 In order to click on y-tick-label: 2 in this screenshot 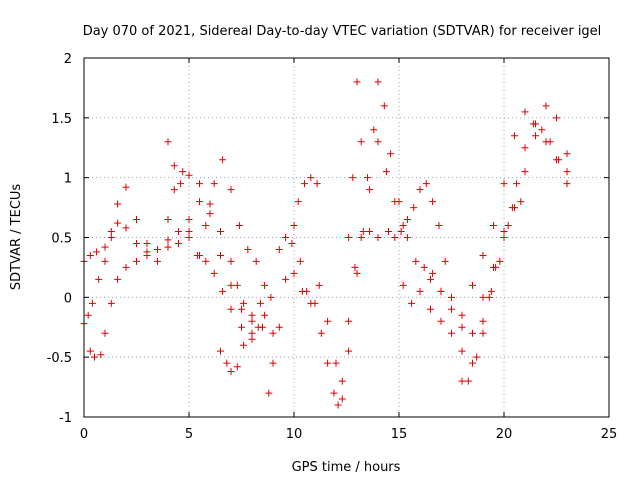, I will do `click(68, 59)`.